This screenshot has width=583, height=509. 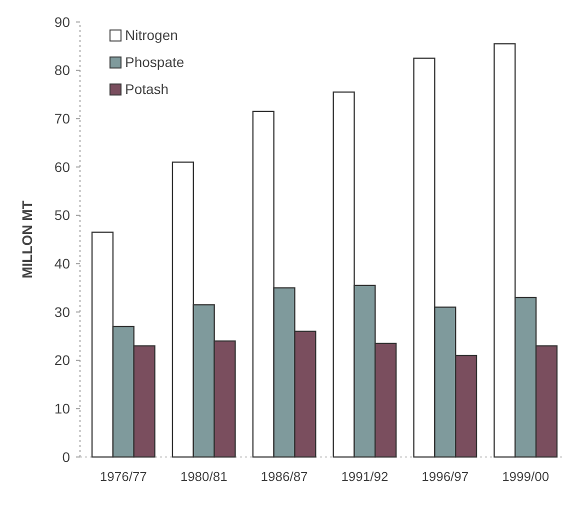 I want to click on y-tick-label: 20, so click(x=62, y=360).